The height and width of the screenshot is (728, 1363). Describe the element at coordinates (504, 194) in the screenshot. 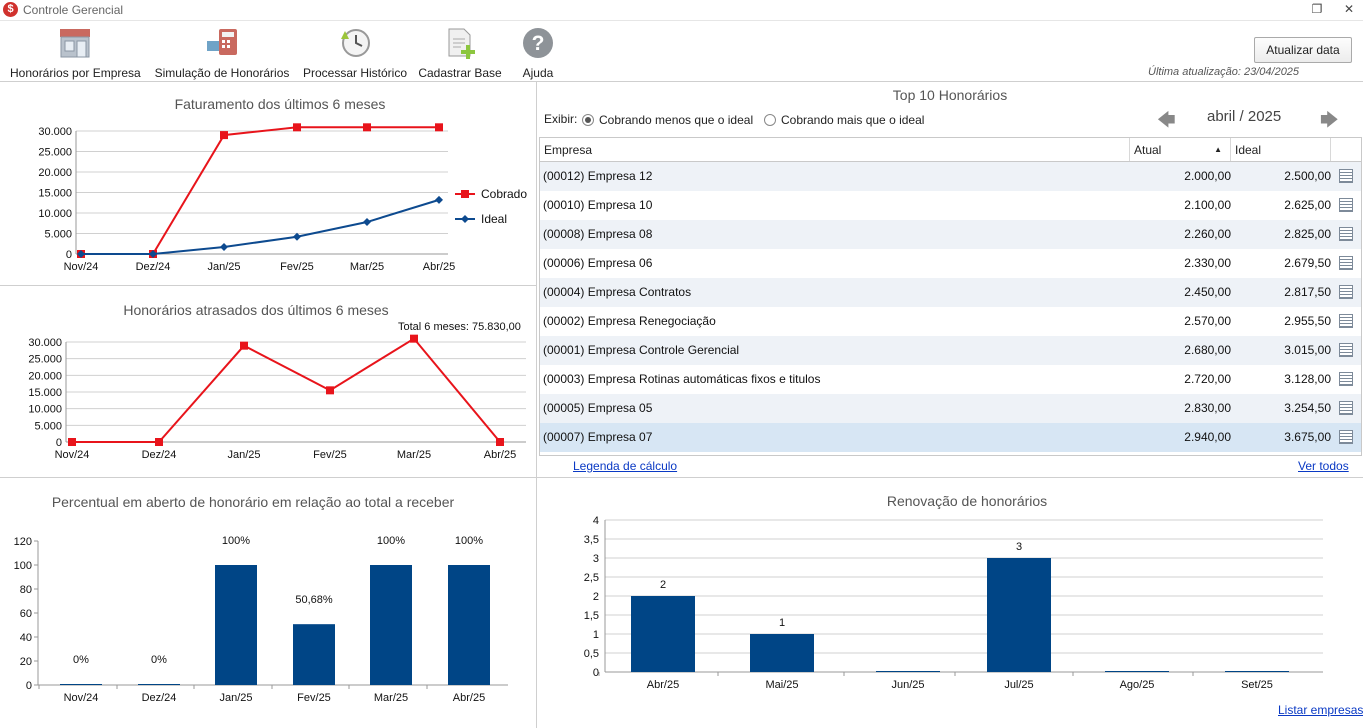

I see `legend-label: Cobrado` at that location.